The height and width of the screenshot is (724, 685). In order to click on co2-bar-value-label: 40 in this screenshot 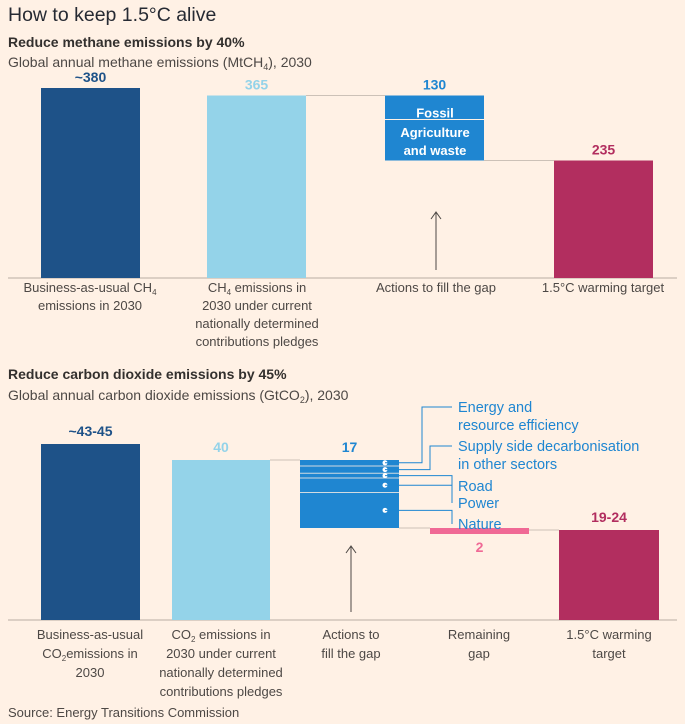, I will do `click(221, 447)`.